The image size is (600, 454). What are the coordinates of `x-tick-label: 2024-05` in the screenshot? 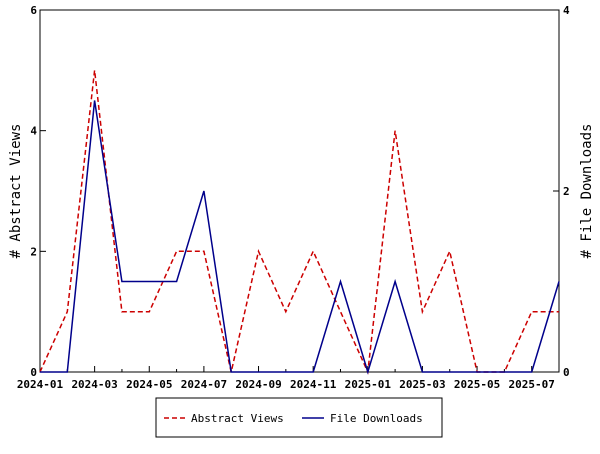 It's located at (149, 384).